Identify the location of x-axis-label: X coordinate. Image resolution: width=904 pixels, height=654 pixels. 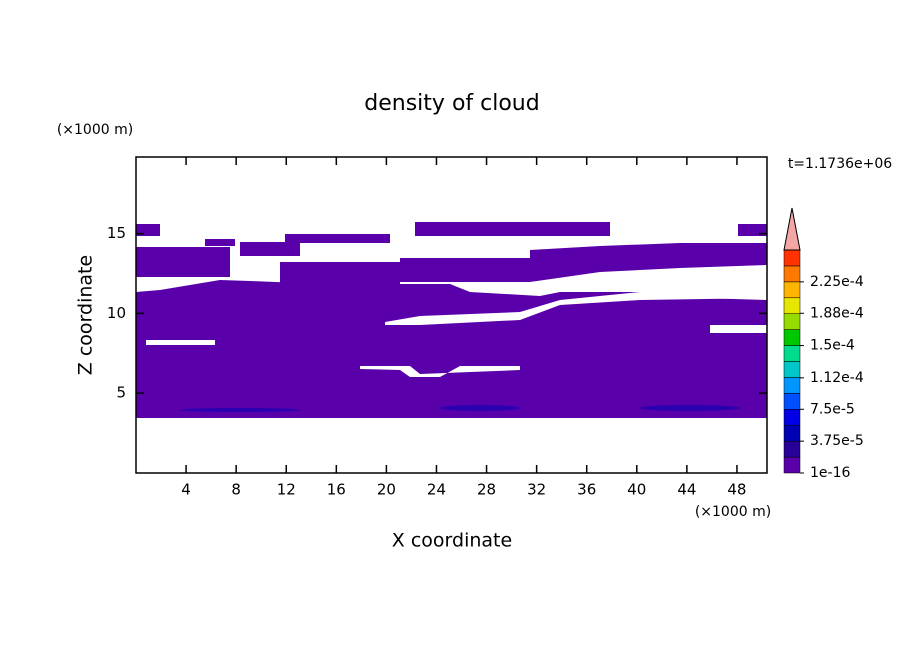
(452, 541).